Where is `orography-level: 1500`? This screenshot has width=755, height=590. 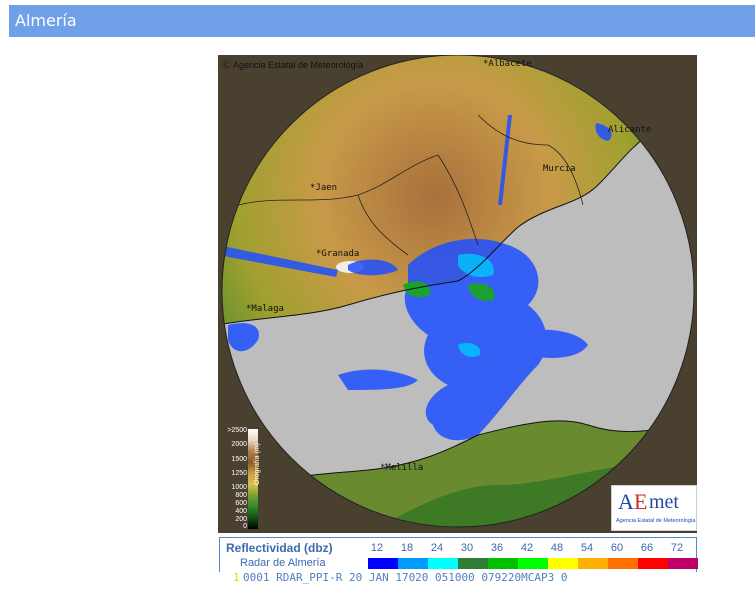 orography-level: 1500 is located at coordinates (239, 459).